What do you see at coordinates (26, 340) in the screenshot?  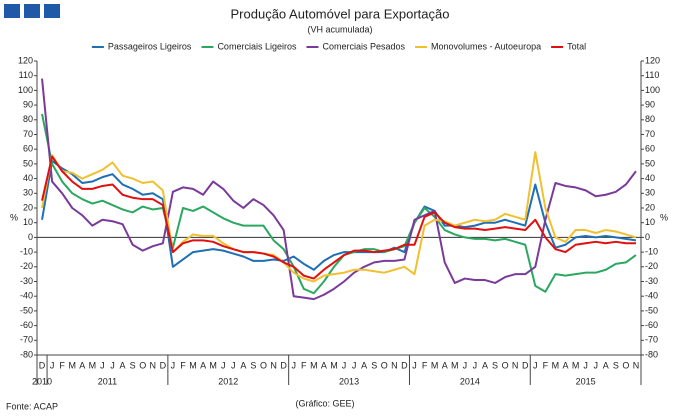 I see `y-tick-label: -70` at bounding box center [26, 340].